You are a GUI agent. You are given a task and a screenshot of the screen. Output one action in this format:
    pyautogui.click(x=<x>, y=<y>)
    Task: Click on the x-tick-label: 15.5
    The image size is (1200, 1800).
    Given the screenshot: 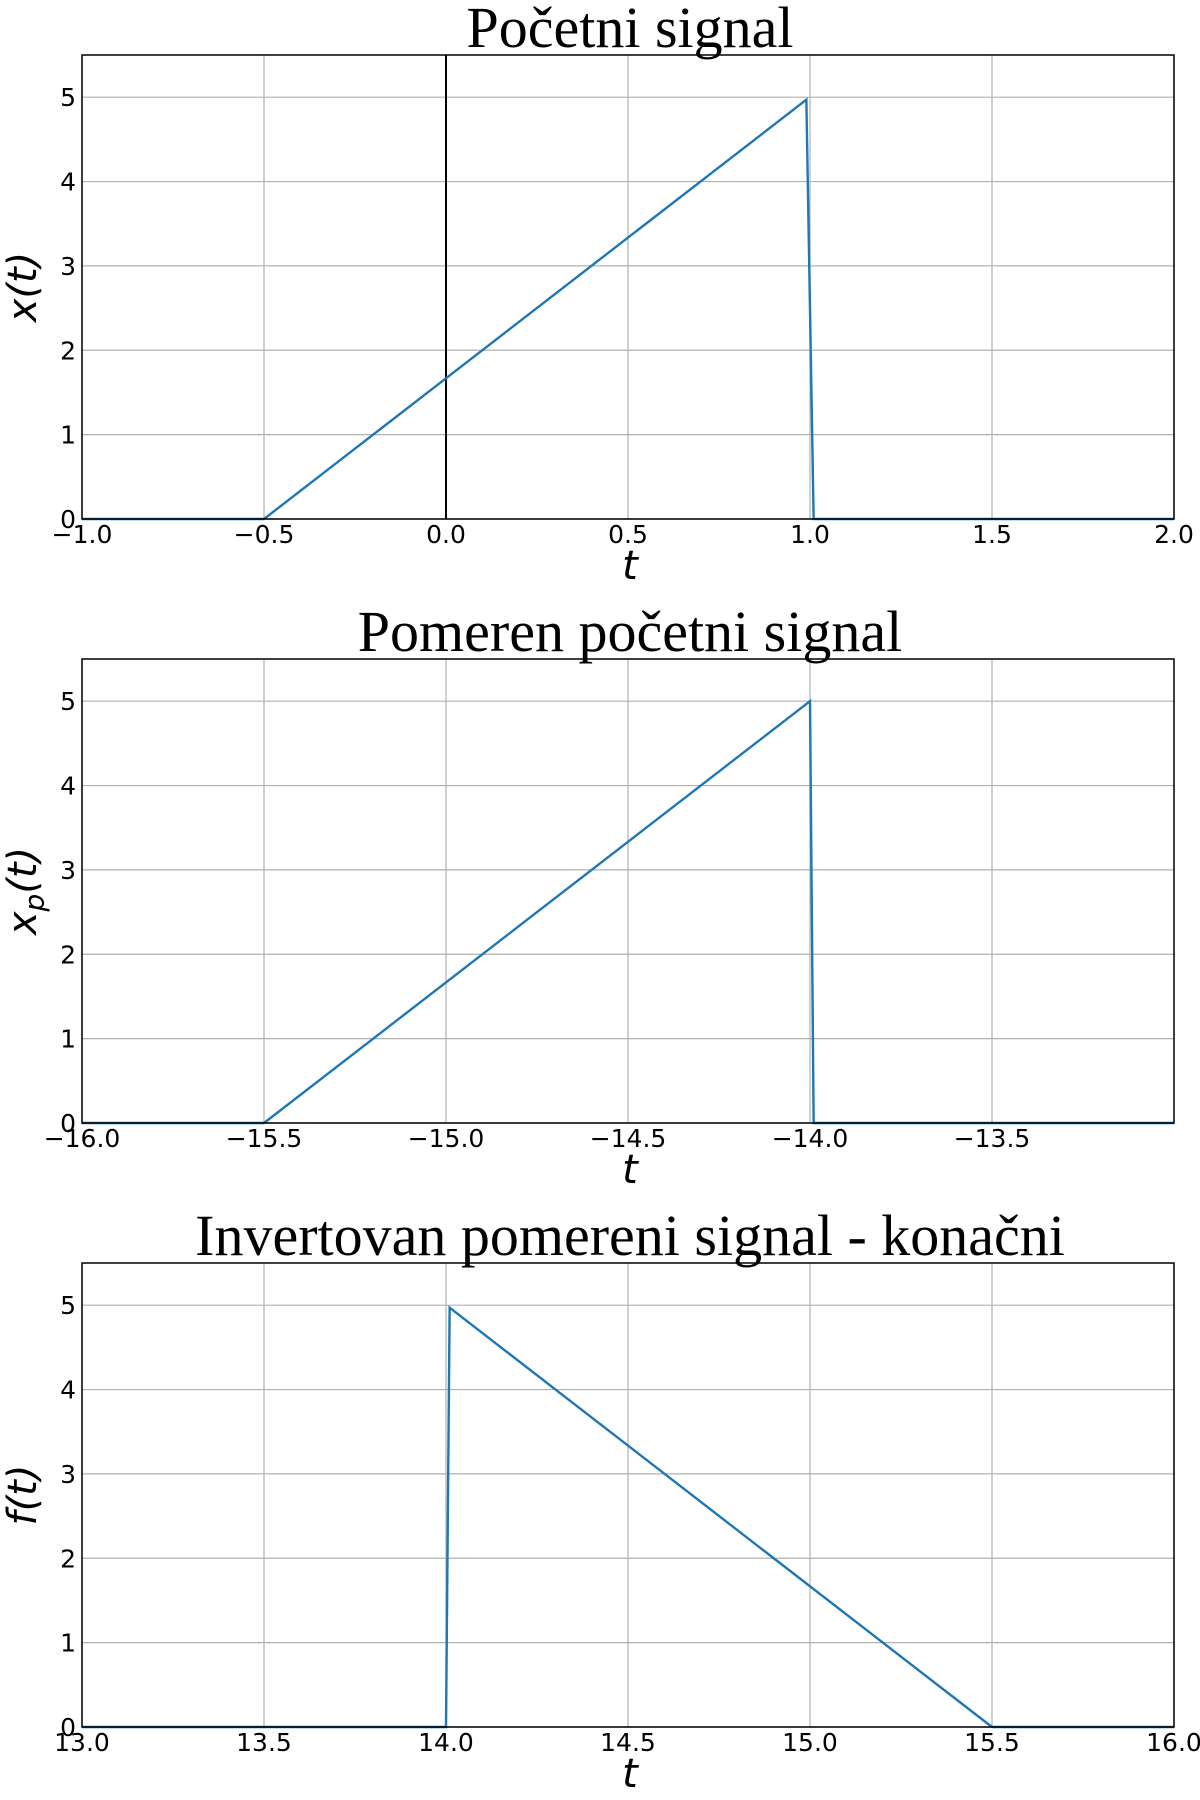 What is the action you would take?
    pyautogui.click(x=992, y=1742)
    